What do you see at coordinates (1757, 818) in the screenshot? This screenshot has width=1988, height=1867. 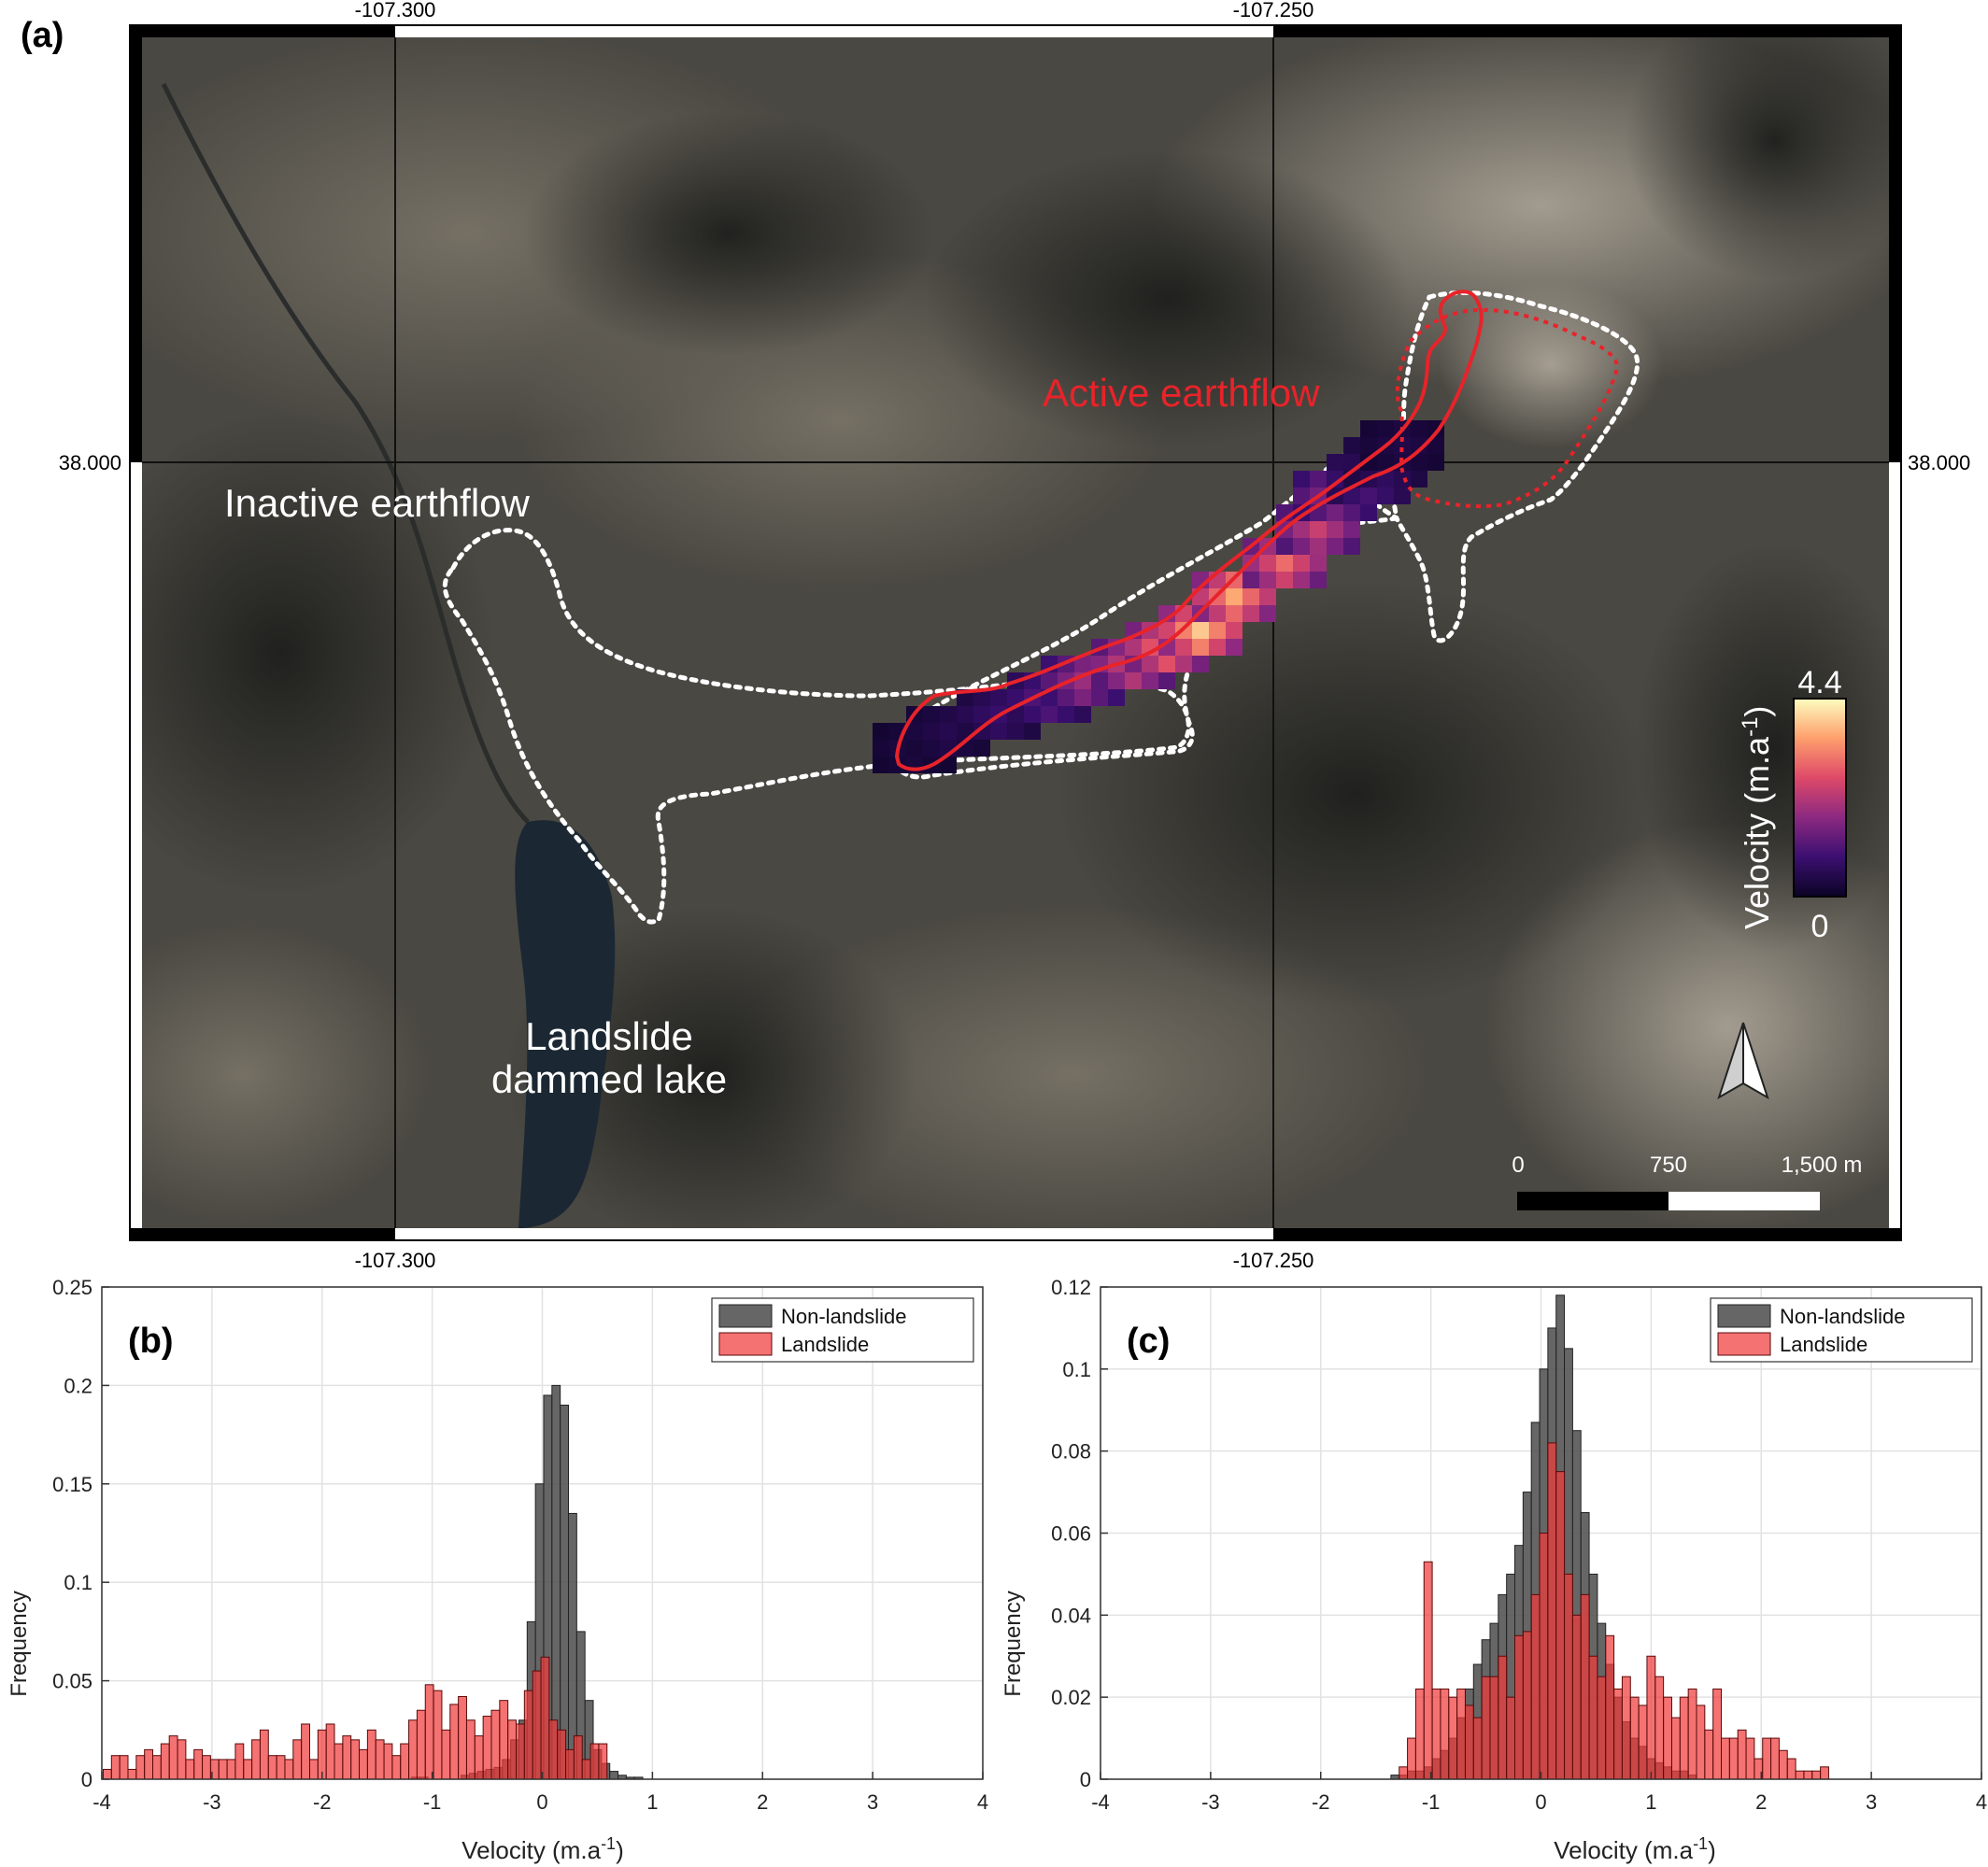 I see `colorbar-title: Velocity (m.a-1)` at bounding box center [1757, 818].